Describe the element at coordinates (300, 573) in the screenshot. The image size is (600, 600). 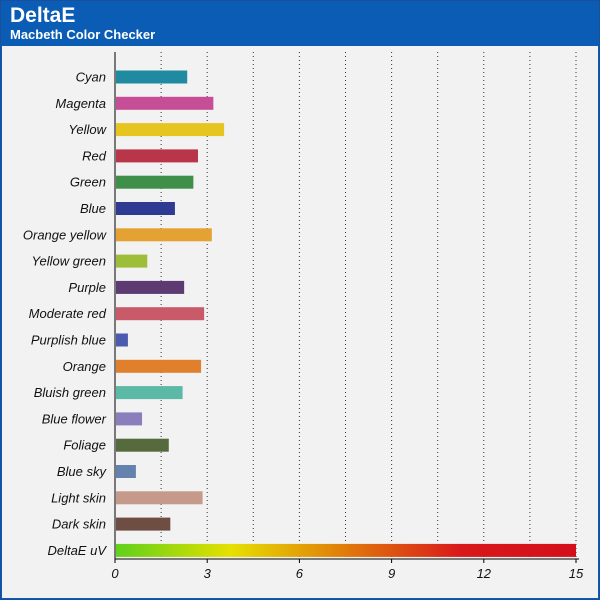
I see `x-tick-label: 6` at that location.